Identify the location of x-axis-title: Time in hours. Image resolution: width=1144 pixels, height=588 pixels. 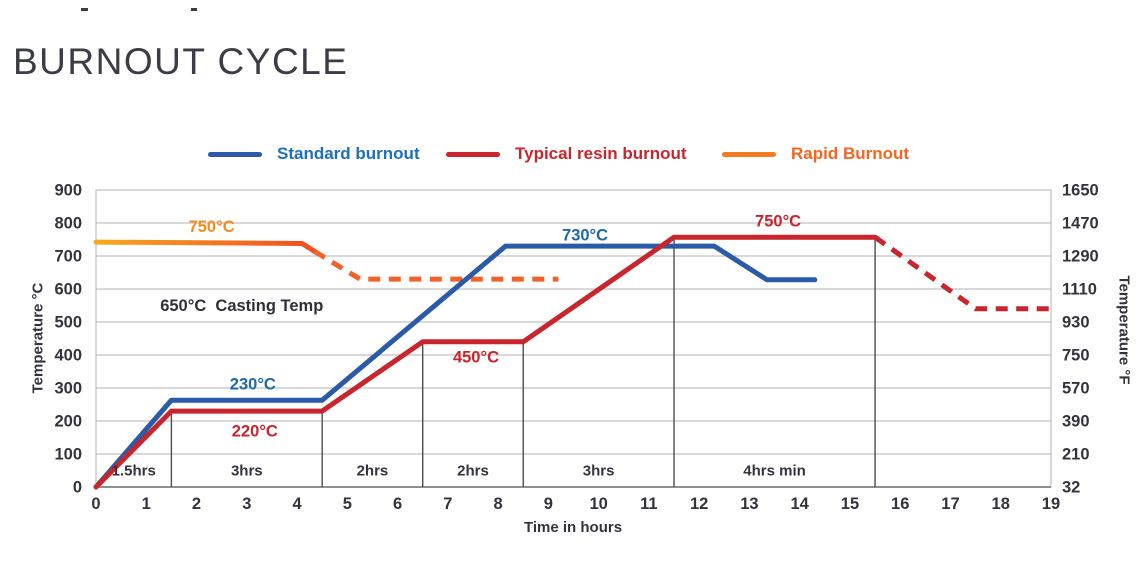
(573, 527).